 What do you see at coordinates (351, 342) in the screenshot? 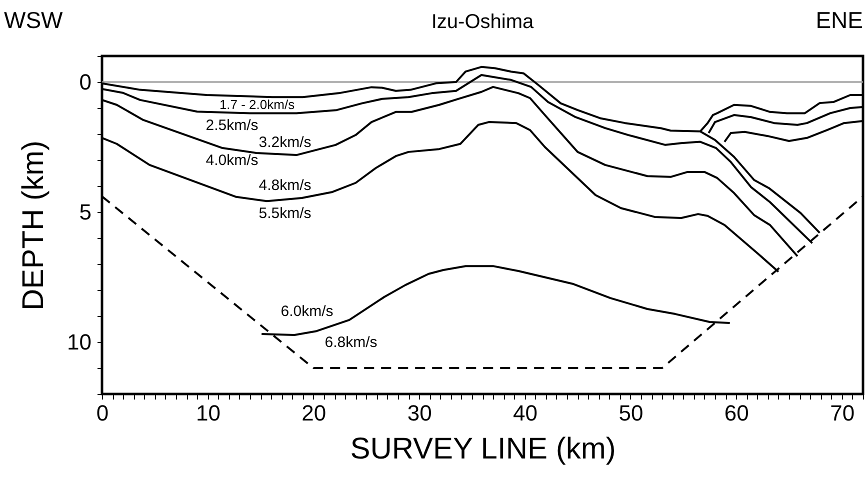
I see `annotation: 6.8km/s` at bounding box center [351, 342].